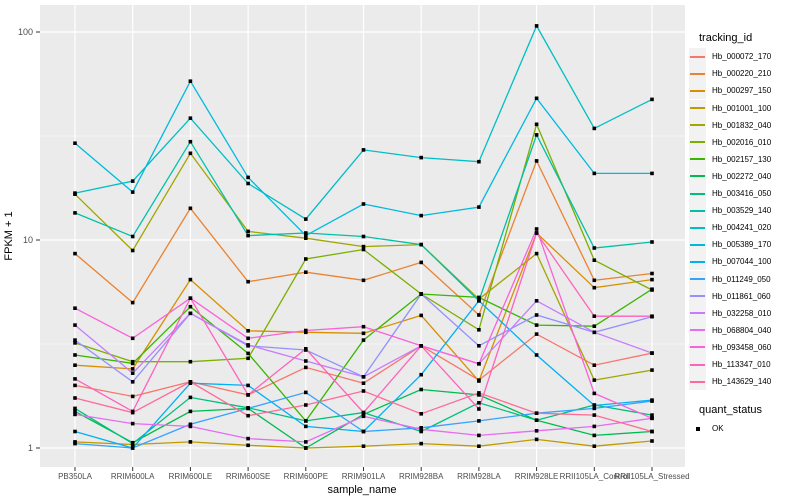 This screenshot has width=800, height=500. What do you see at coordinates (421, 476) in the screenshot?
I see `x-tick-label: RRIM928BA` at bounding box center [421, 476].